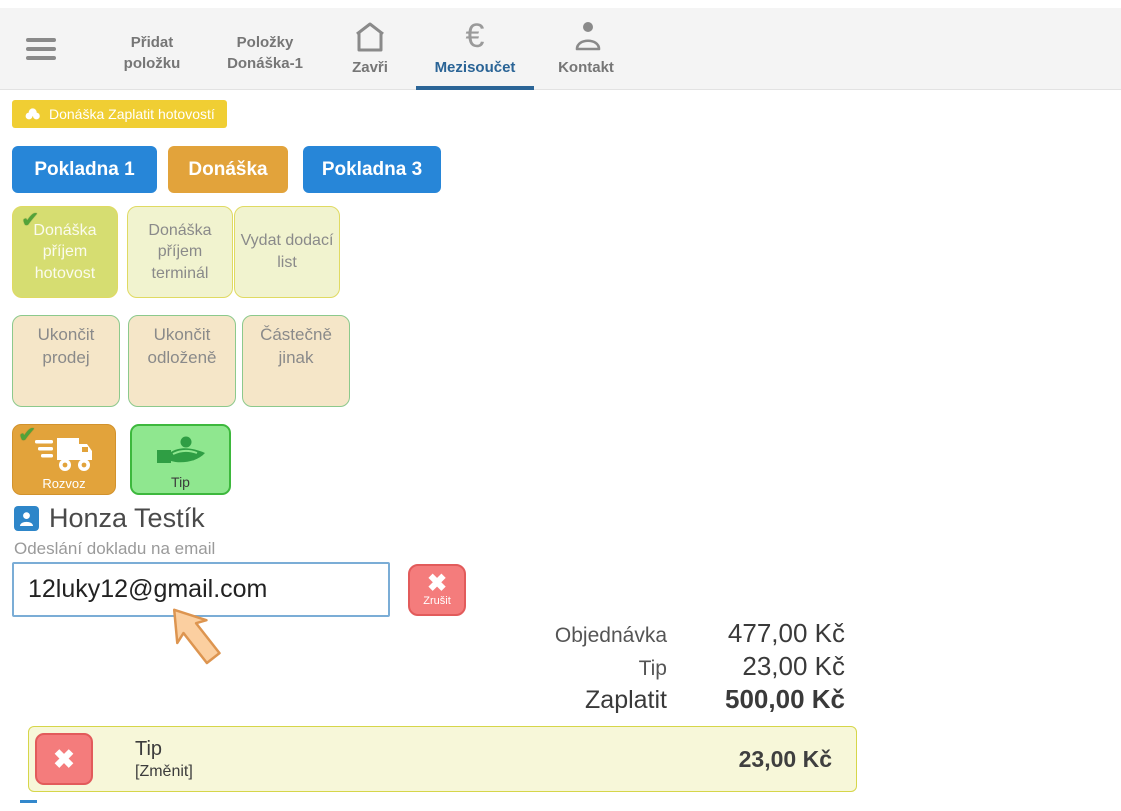  Describe the element at coordinates (26, 518) in the screenshot. I see `customer-icon` at that location.